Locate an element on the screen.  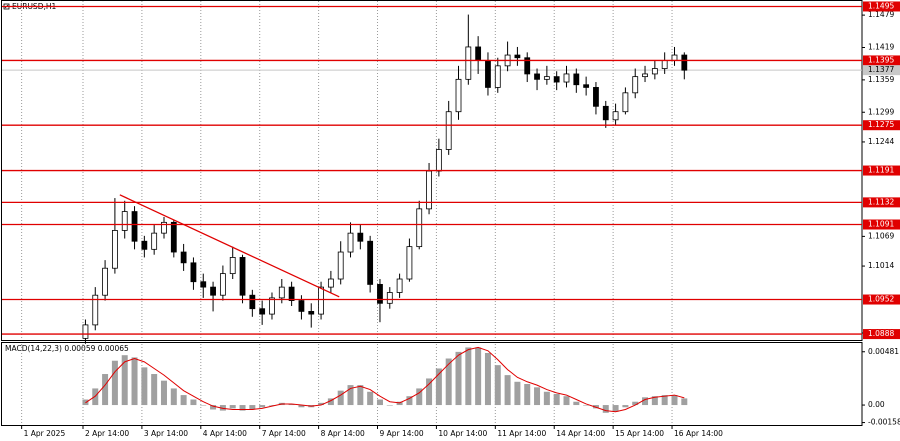
y-tick-label: 0.00481 is located at coordinates (883, 351).